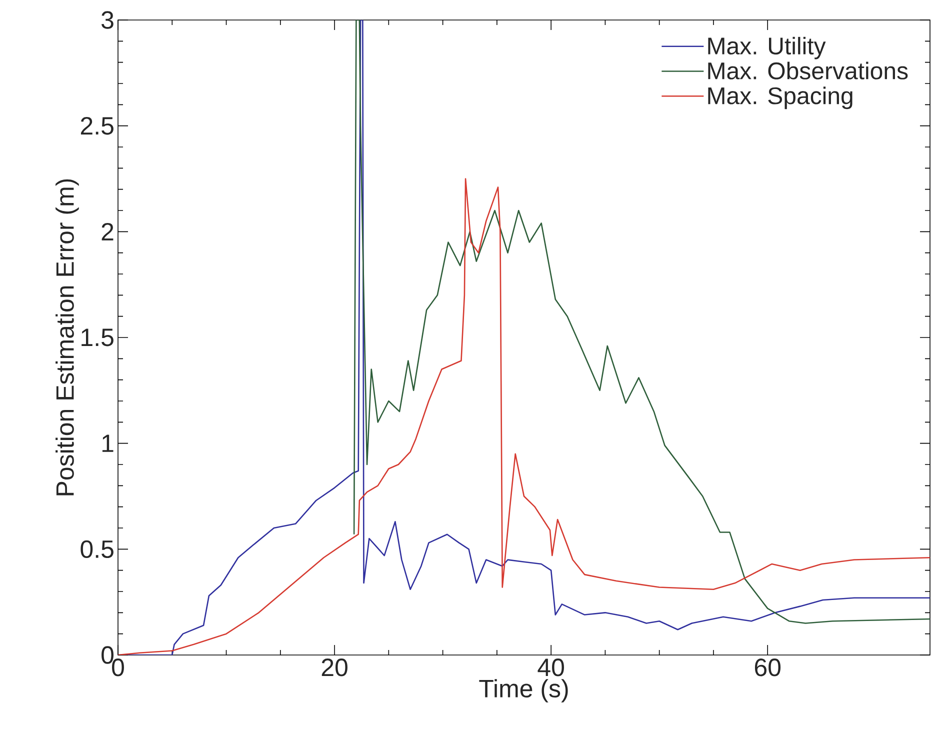  Describe the element at coordinates (808, 71) in the screenshot. I see `legend-label: Max. Observations` at that location.